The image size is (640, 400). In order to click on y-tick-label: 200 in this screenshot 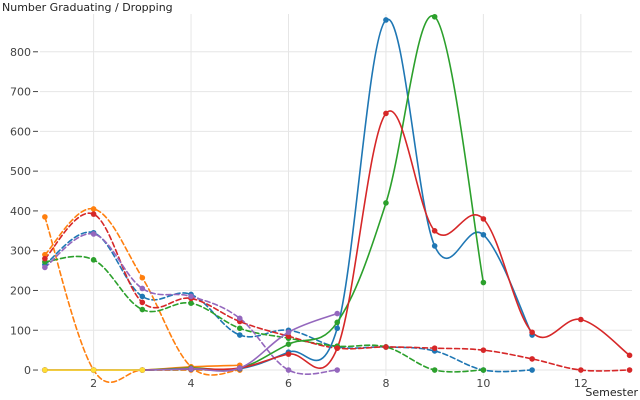, I will do `click(20, 290)`.